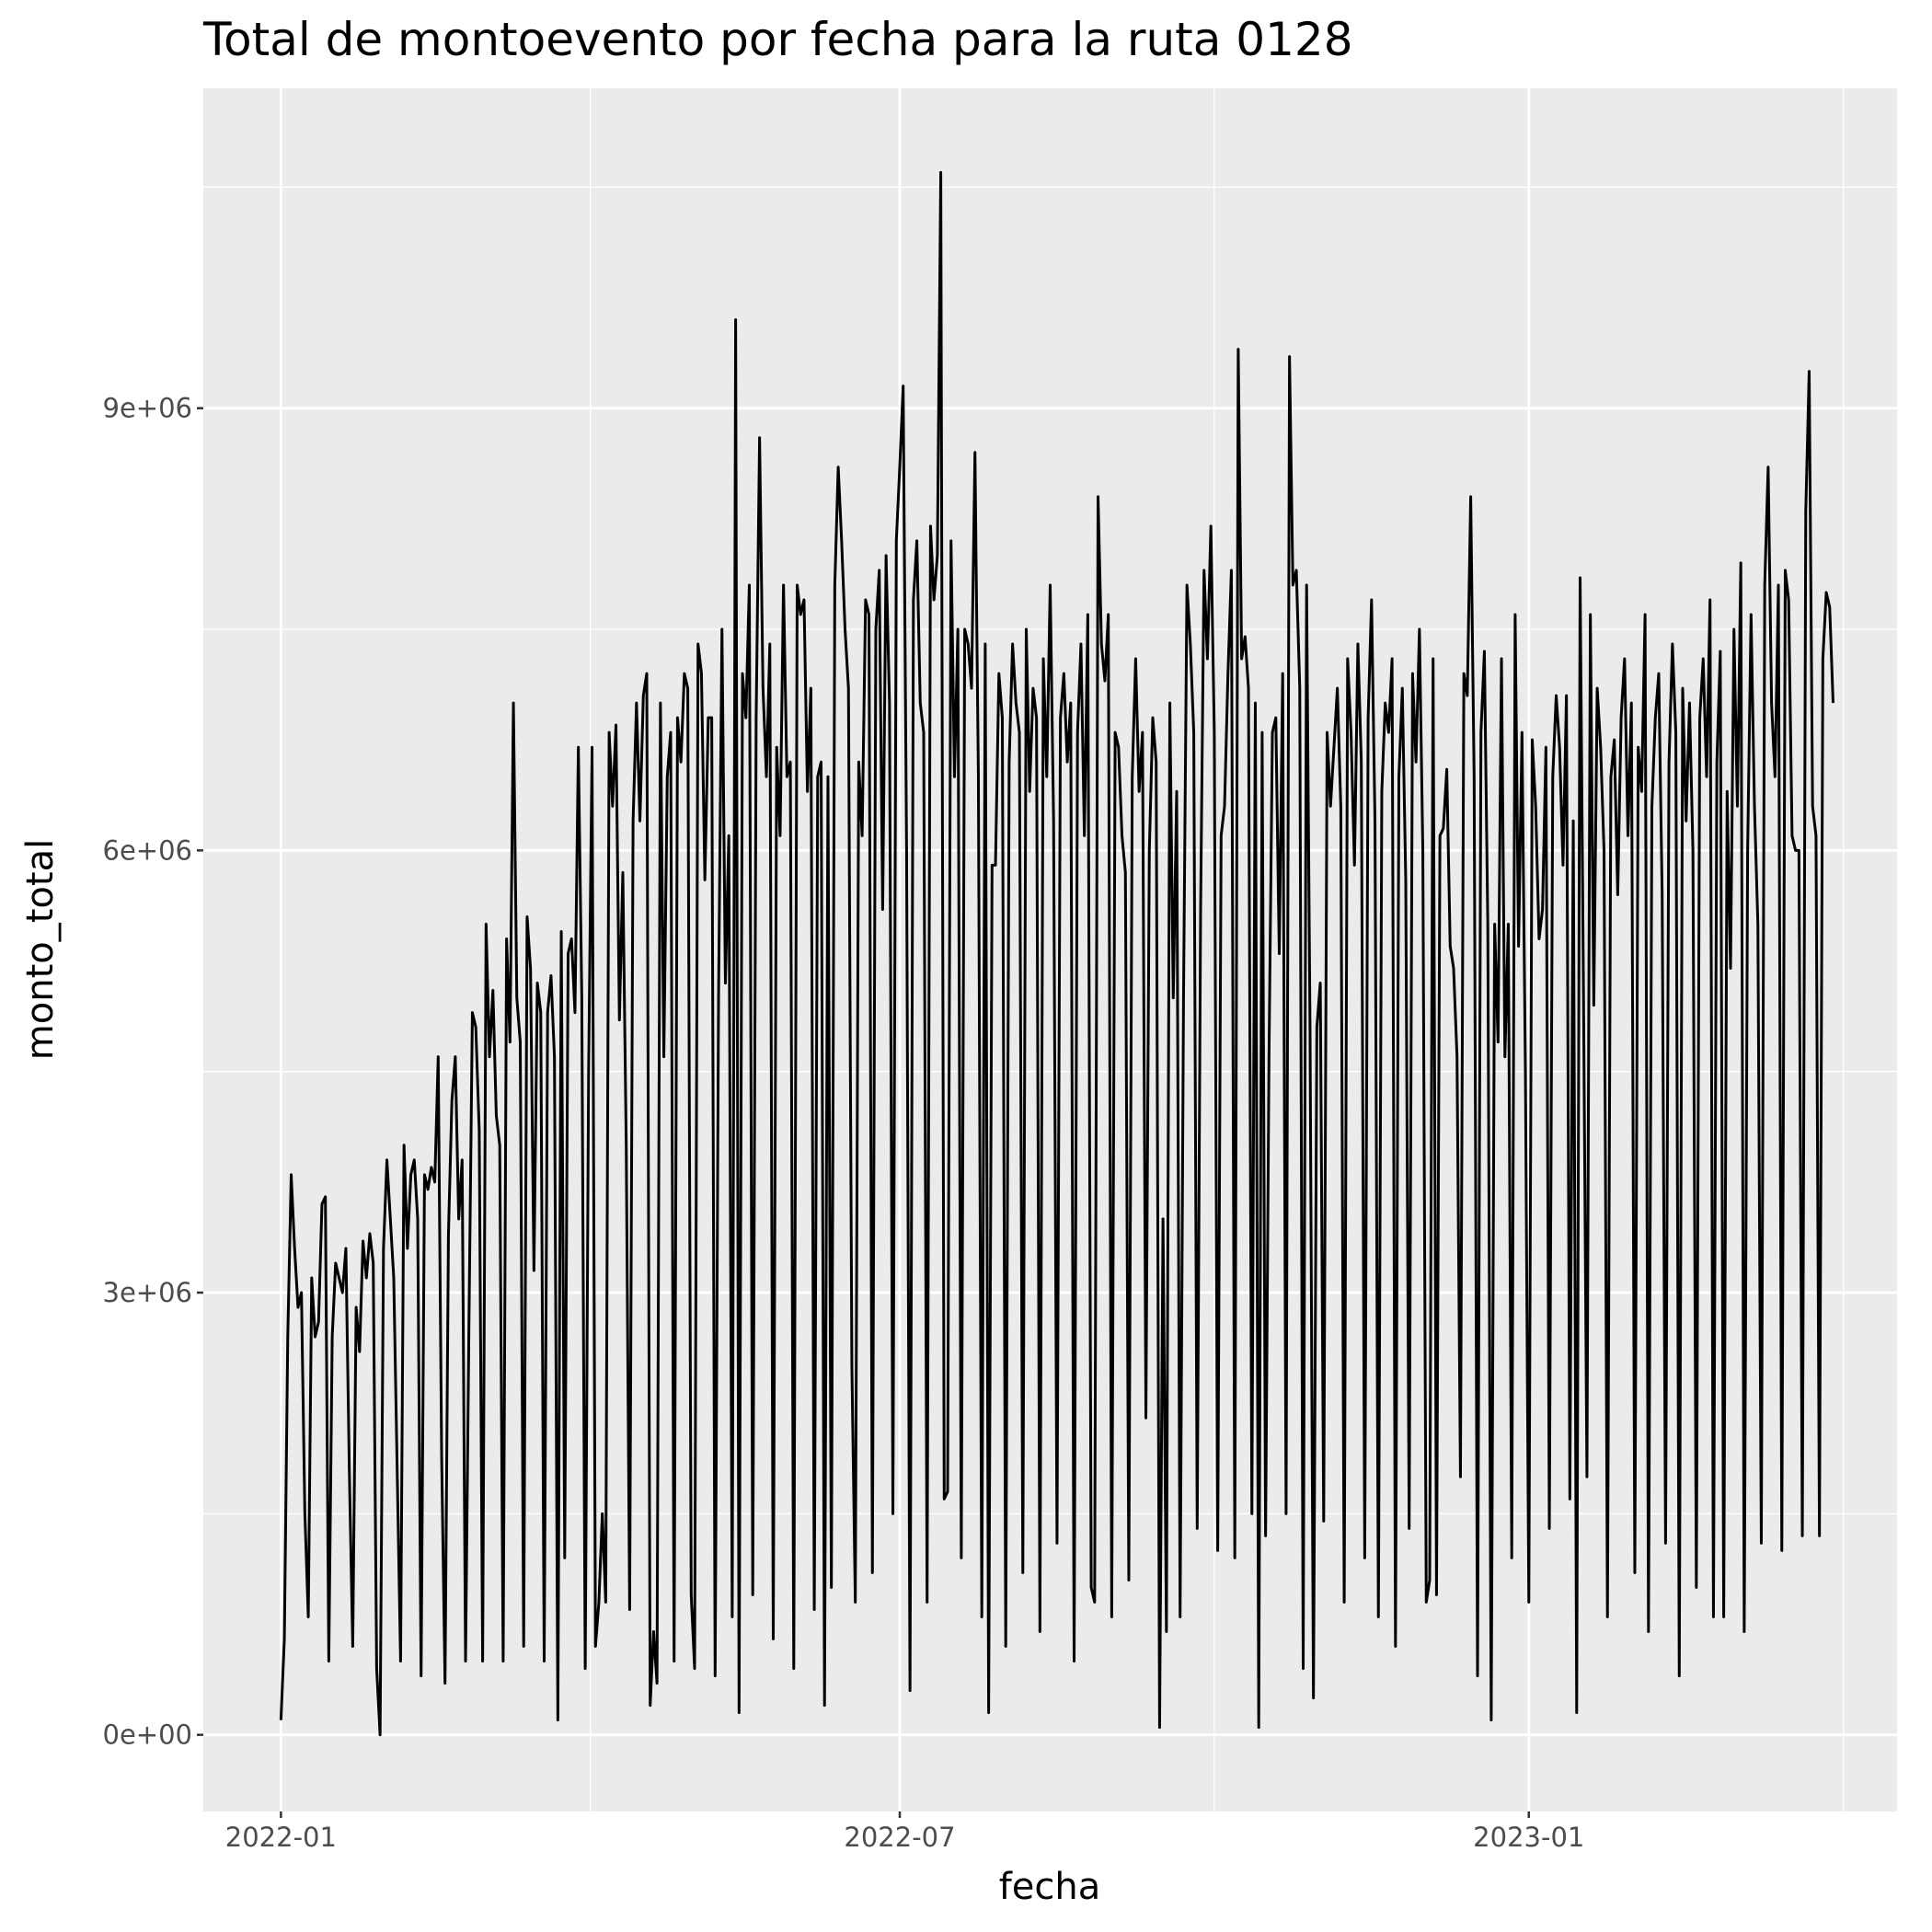  I want to click on y-tick-label: 0e+00, so click(148, 1735).